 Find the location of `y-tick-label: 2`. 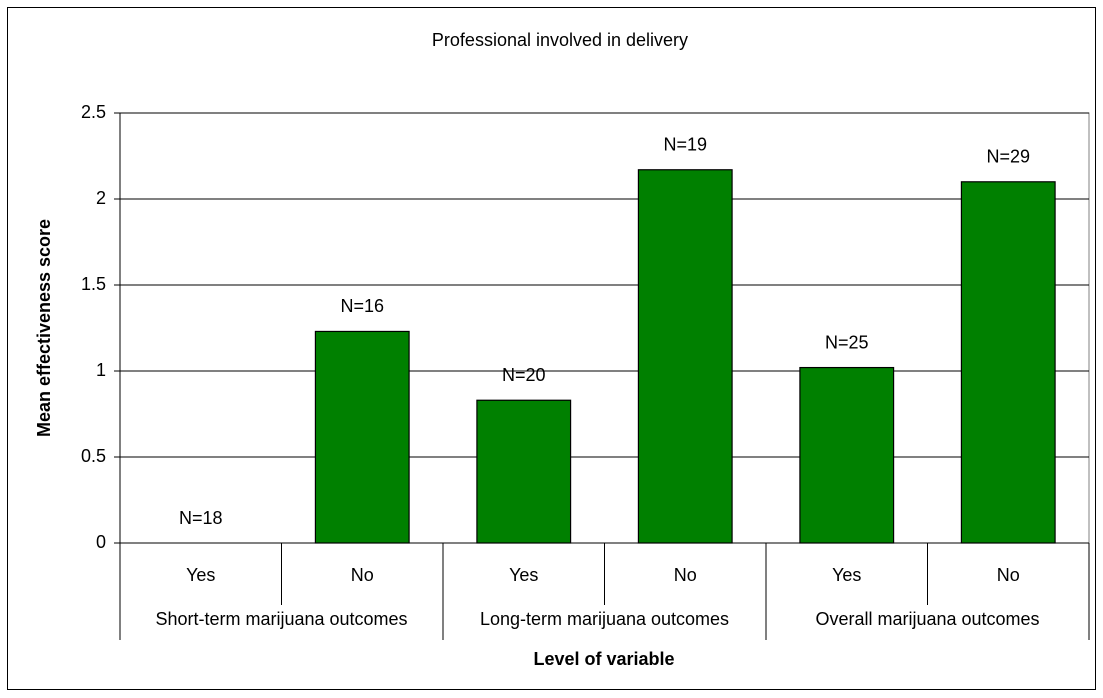

y-tick-label: 2 is located at coordinates (101, 198).